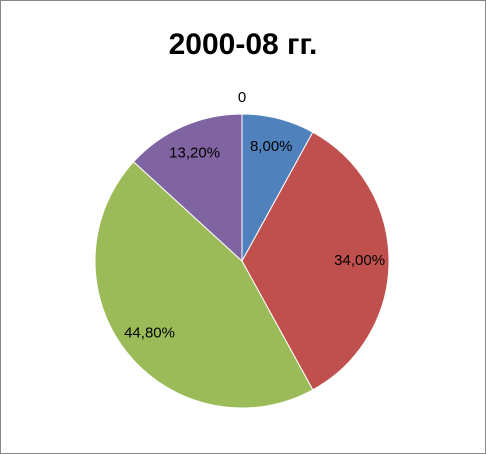  What do you see at coordinates (194, 152) in the screenshot?
I see `data-label: 13,20%` at bounding box center [194, 152].